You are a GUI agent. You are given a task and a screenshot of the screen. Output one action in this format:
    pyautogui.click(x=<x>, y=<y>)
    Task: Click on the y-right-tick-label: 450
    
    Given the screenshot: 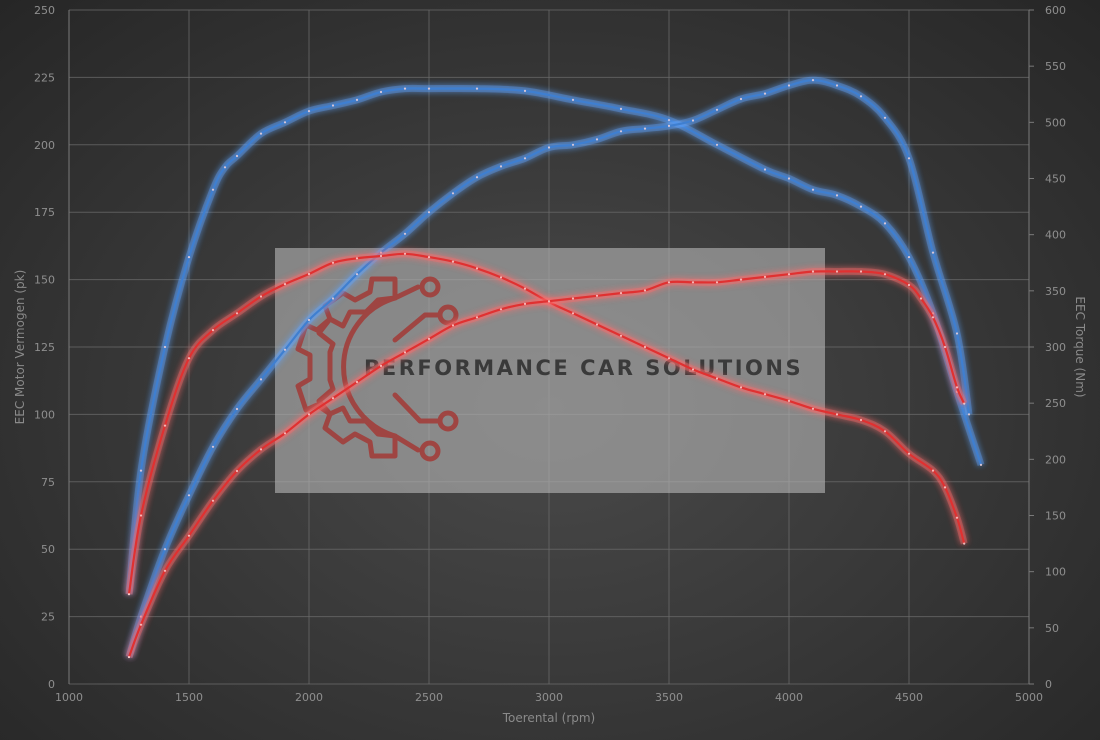 What is the action you would take?
    pyautogui.click(x=1055, y=179)
    